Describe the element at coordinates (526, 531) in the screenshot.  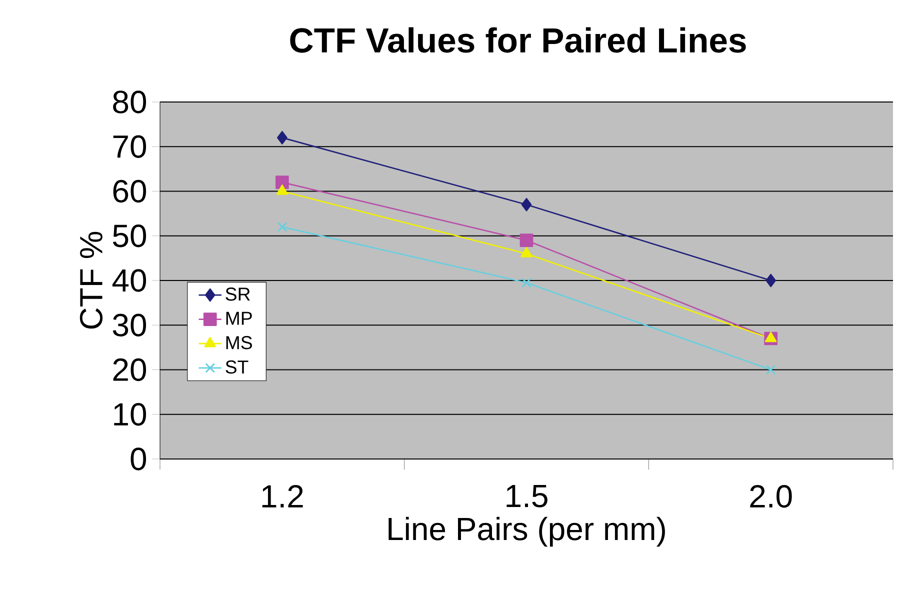
I see `x-axis-title: Line Pairs (per mm)` at that location.